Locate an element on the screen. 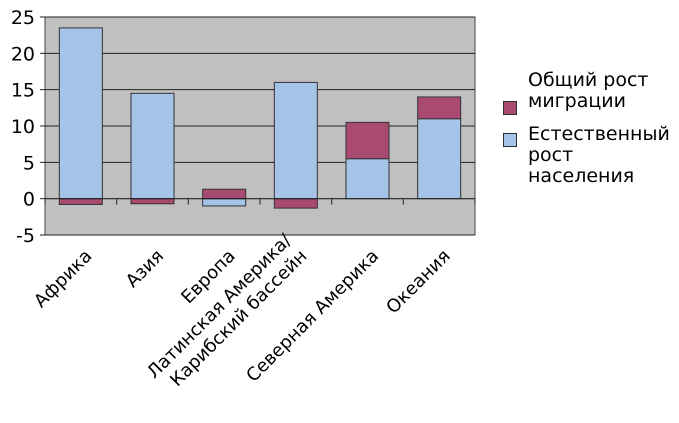 Image resolution: width=679 pixels, height=423 pixels. legend-item-natural: Естественный рост населения is located at coordinates (589, 155).